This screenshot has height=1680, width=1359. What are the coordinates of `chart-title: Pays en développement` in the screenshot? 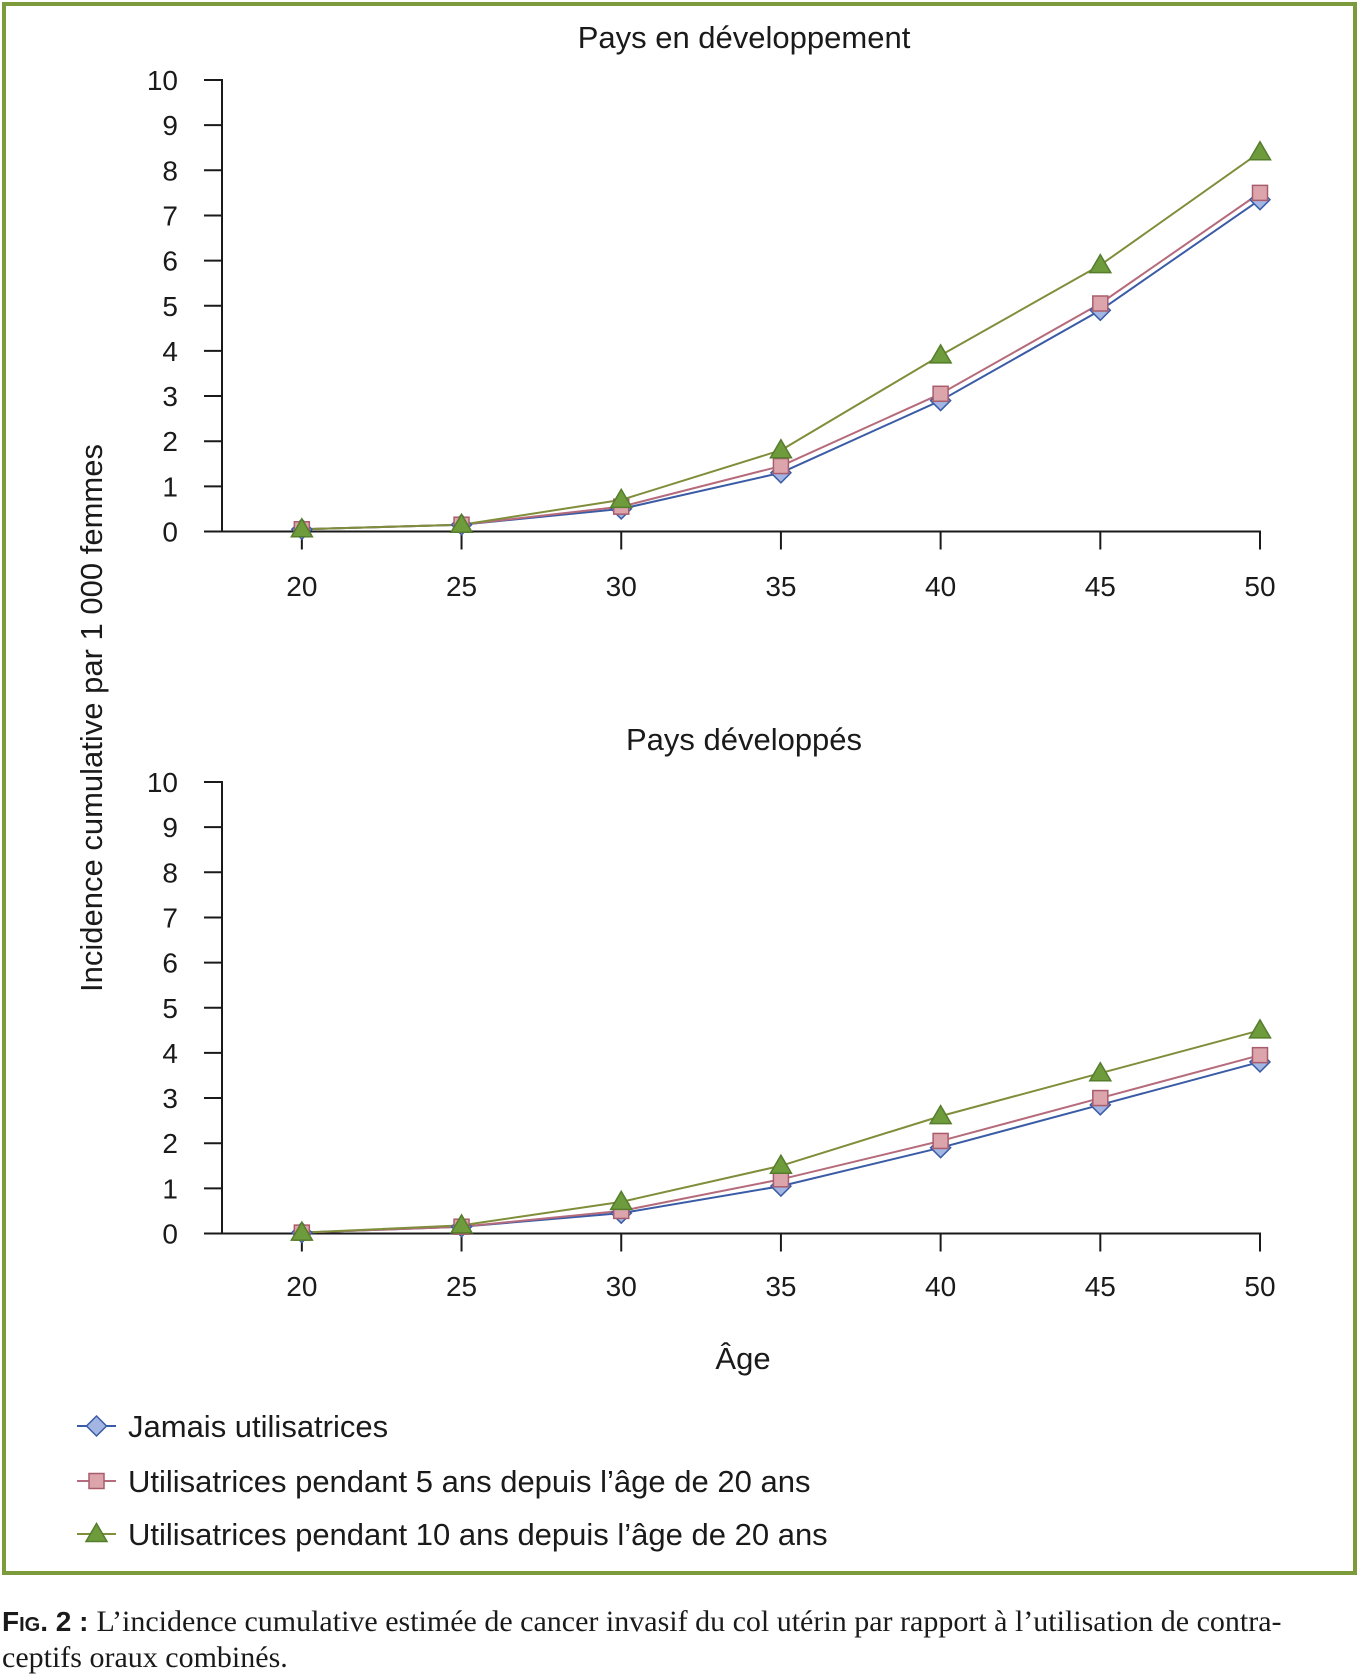 It's located at (744, 37).